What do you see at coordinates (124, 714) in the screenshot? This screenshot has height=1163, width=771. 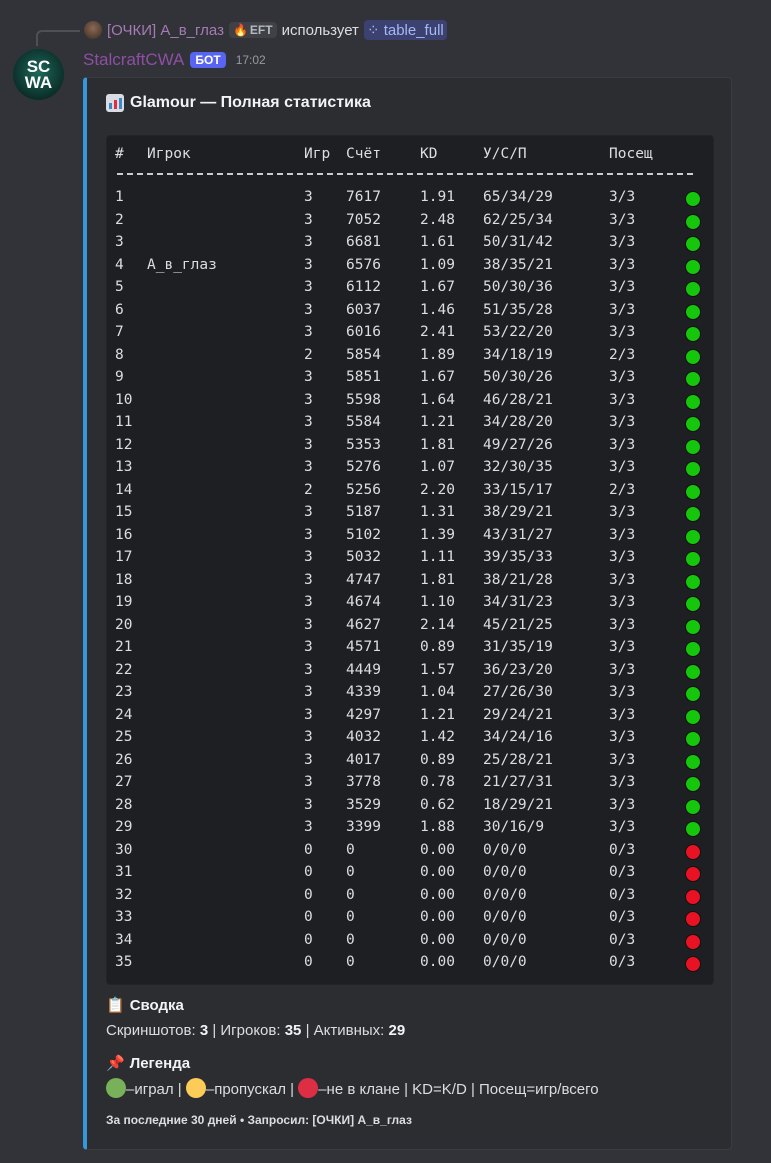 I see `cell-rank: 24` at bounding box center [124, 714].